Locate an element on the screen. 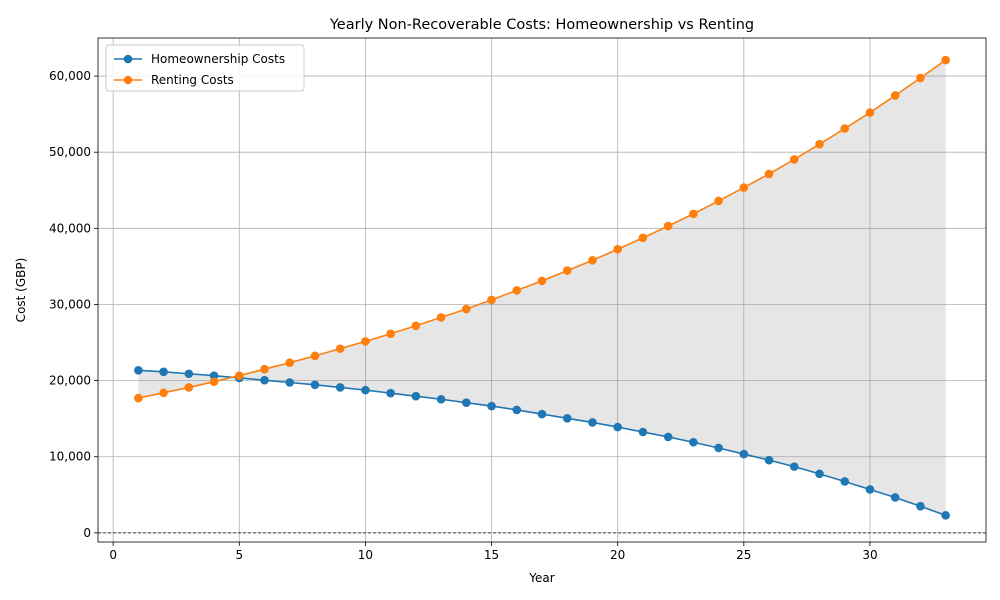 This screenshot has height=600, width=1000. y-tick-label: 50,000 is located at coordinates (70, 152).